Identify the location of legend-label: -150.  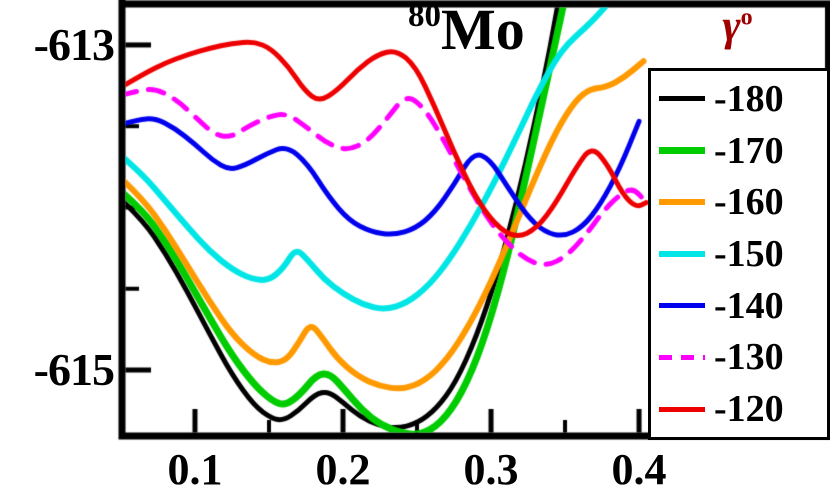
(749, 253).